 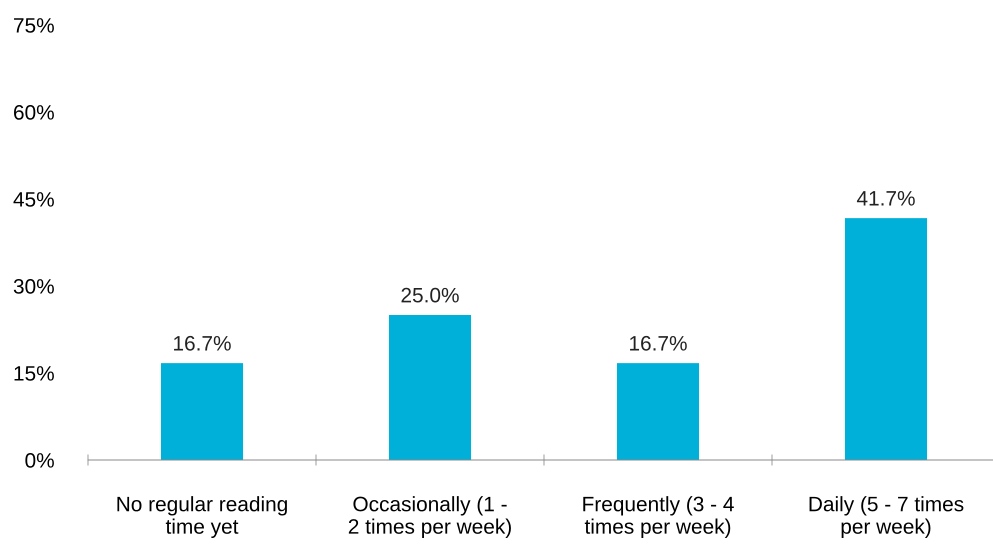 What do you see at coordinates (39, 460) in the screenshot?
I see `y-tick-label: 0%` at bounding box center [39, 460].